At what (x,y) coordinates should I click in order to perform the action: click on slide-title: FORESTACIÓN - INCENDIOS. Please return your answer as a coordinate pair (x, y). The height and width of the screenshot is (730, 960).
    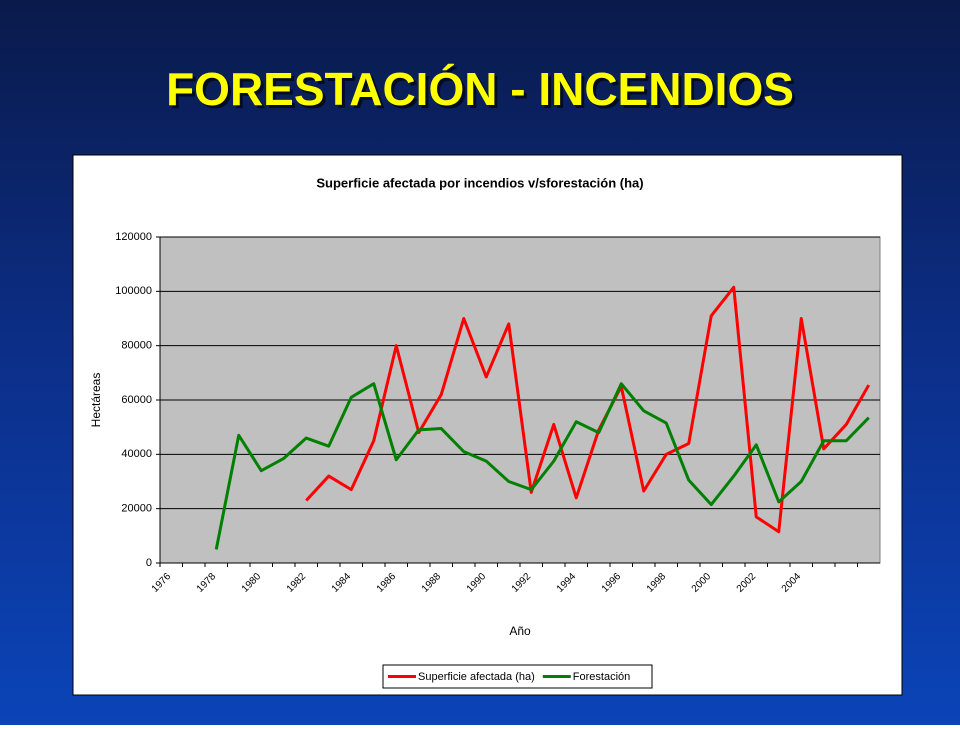
    Looking at the image, I should click on (480, 89).